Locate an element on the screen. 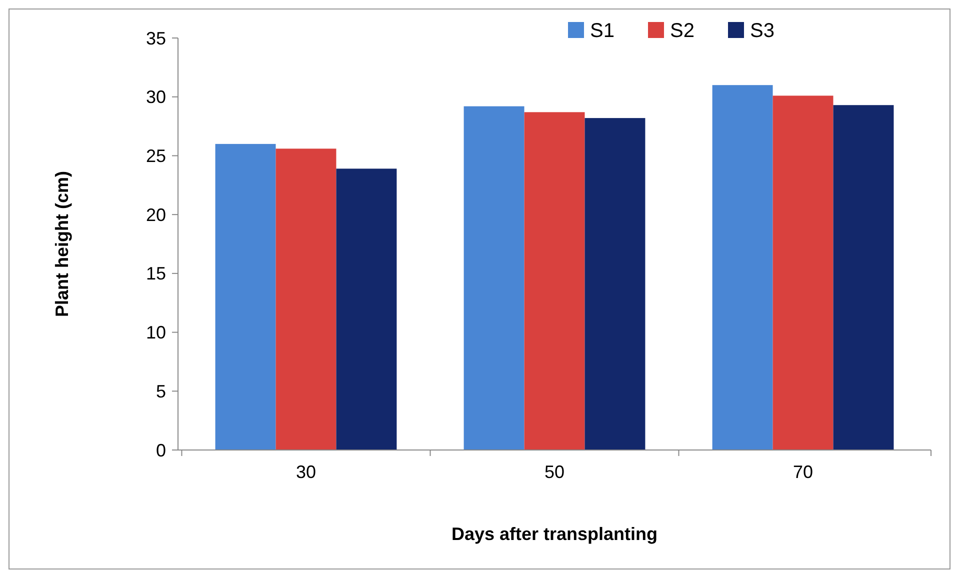  y-tick-label: 10 is located at coordinates (156, 332).